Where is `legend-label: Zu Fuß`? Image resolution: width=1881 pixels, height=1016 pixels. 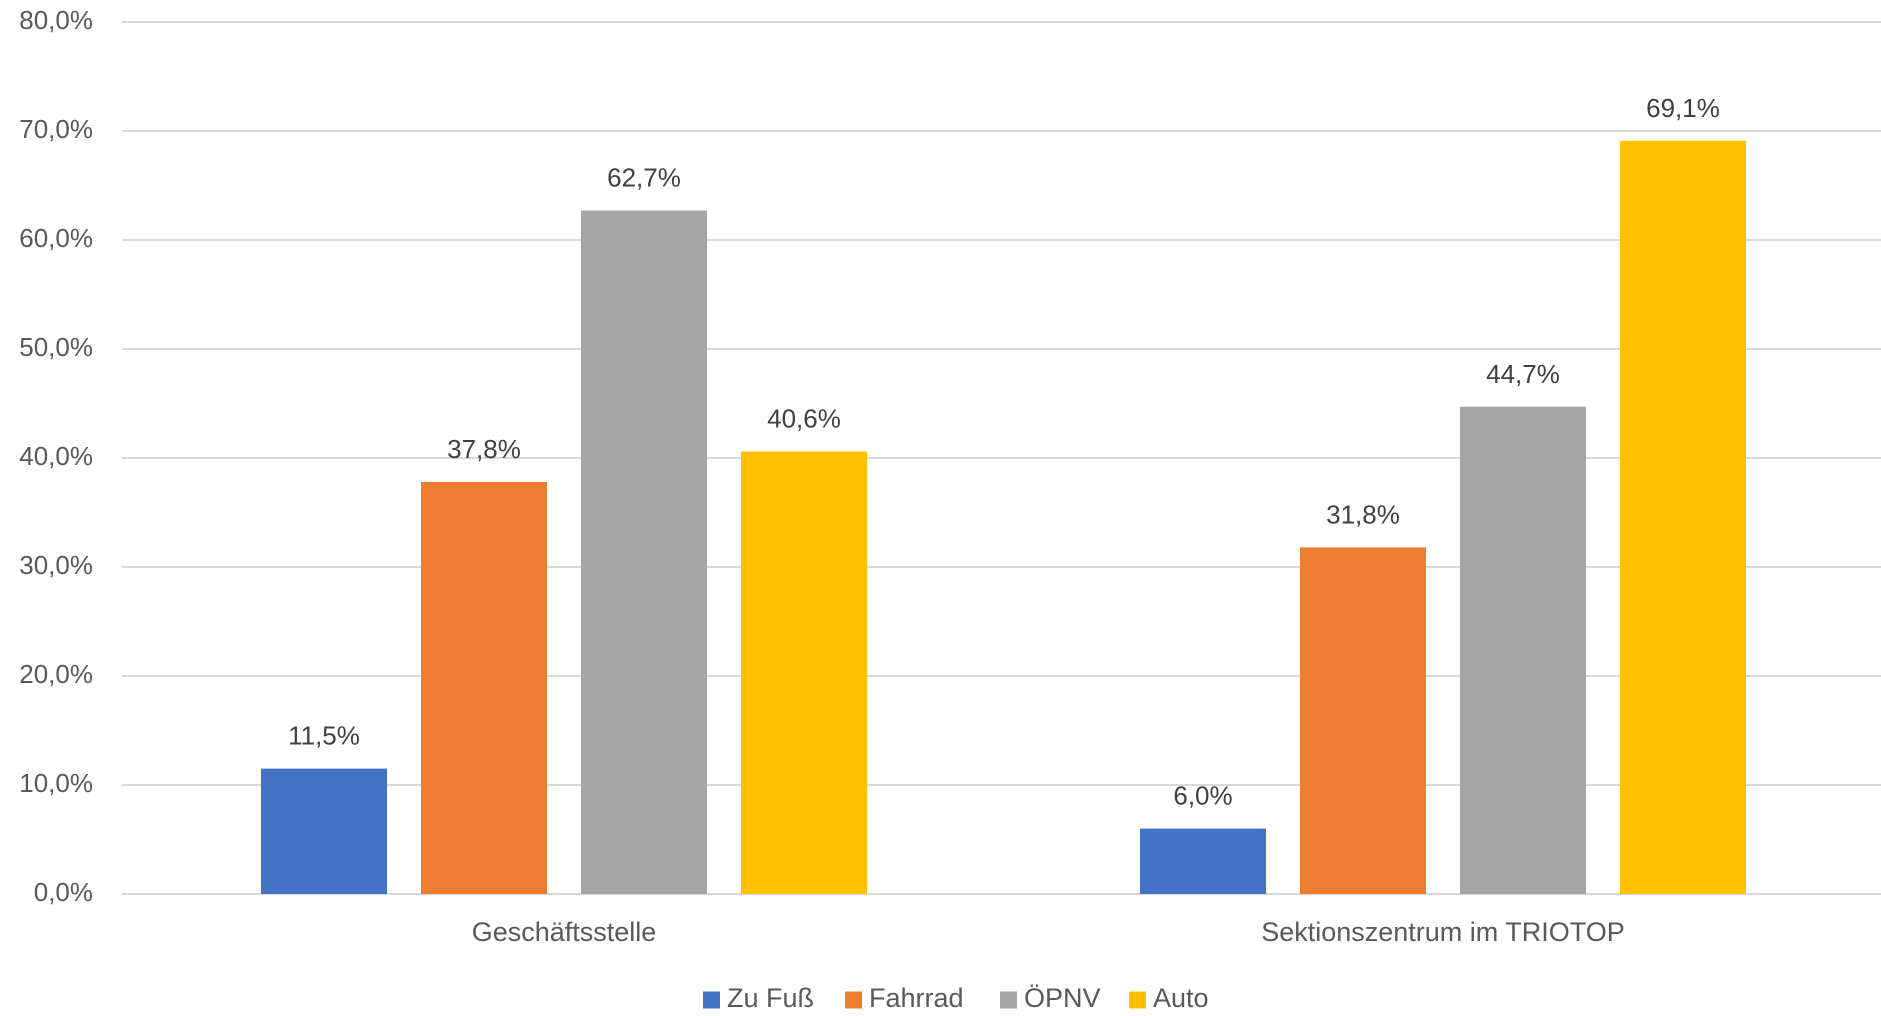
legend-label: Zu Fuß is located at coordinates (770, 998).